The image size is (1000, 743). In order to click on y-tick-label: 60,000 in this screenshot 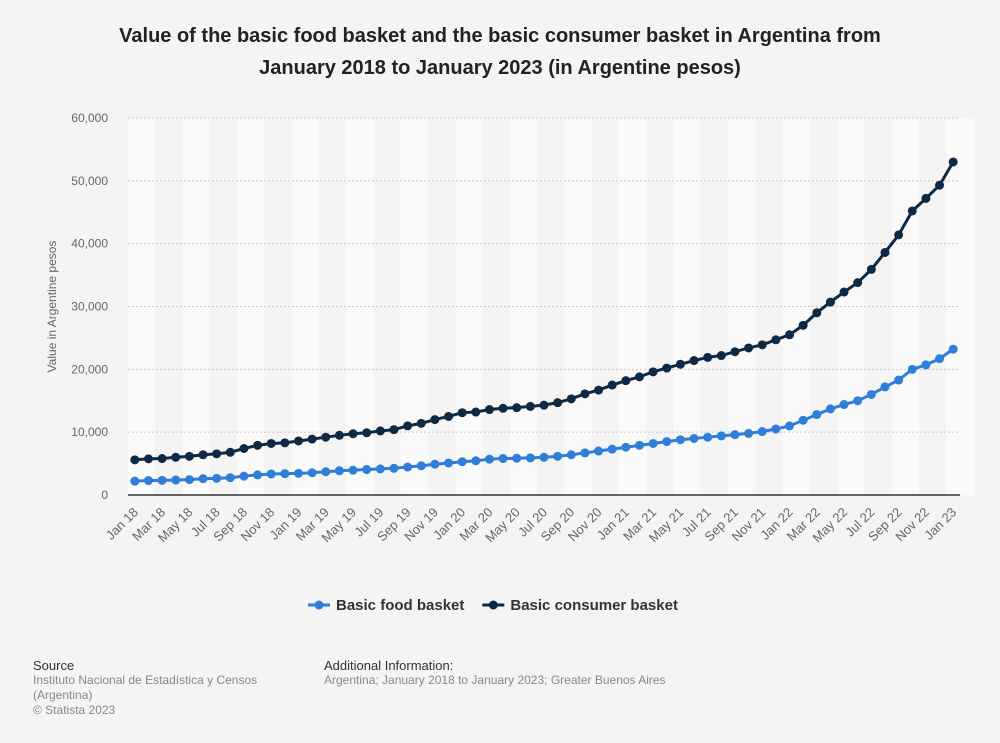, I will do `click(89, 118)`.